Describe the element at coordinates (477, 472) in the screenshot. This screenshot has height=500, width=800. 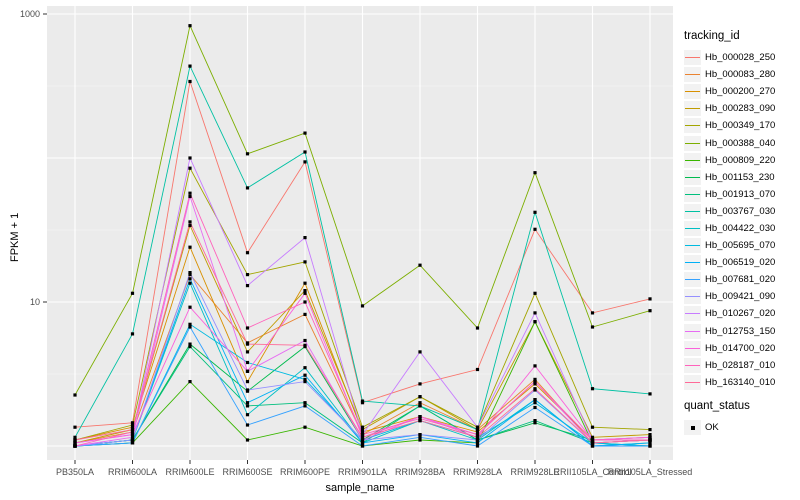
I see `x-tick-label-RRIM928LA: RRIM928LA` at that location.